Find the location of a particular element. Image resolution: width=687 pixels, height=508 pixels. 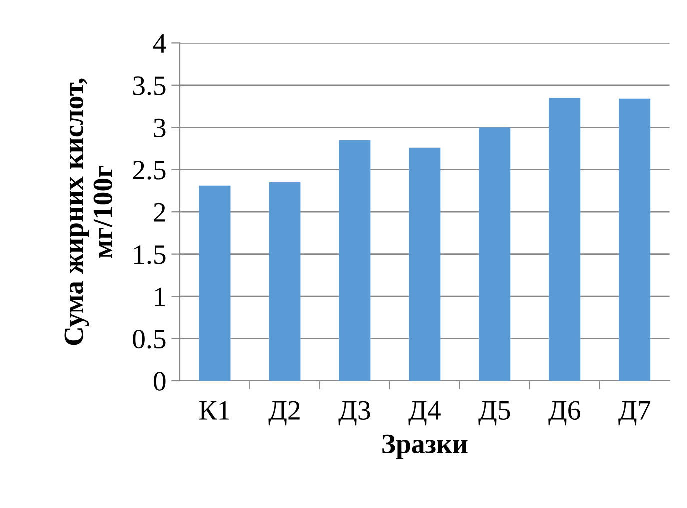

y-tick-label: 0.5 is located at coordinates (149, 339).